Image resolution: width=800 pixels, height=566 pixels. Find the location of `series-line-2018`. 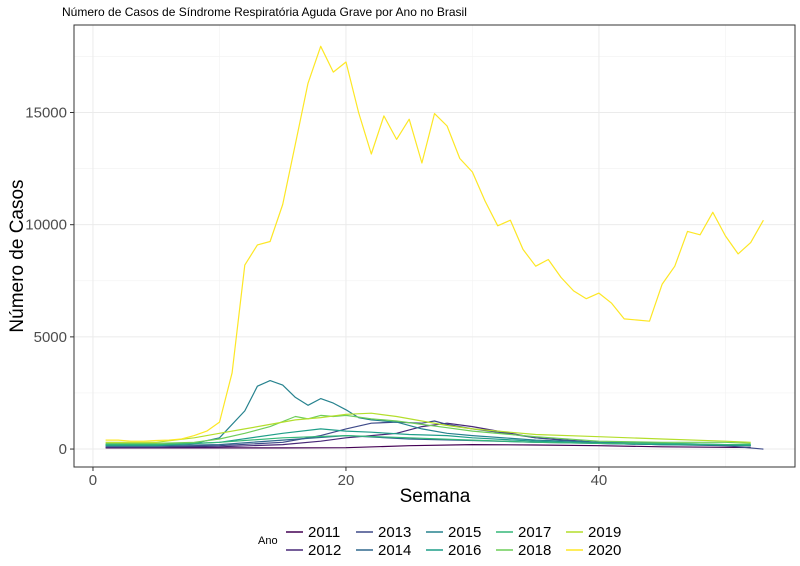

series-line-2018 is located at coordinates (428, 429).